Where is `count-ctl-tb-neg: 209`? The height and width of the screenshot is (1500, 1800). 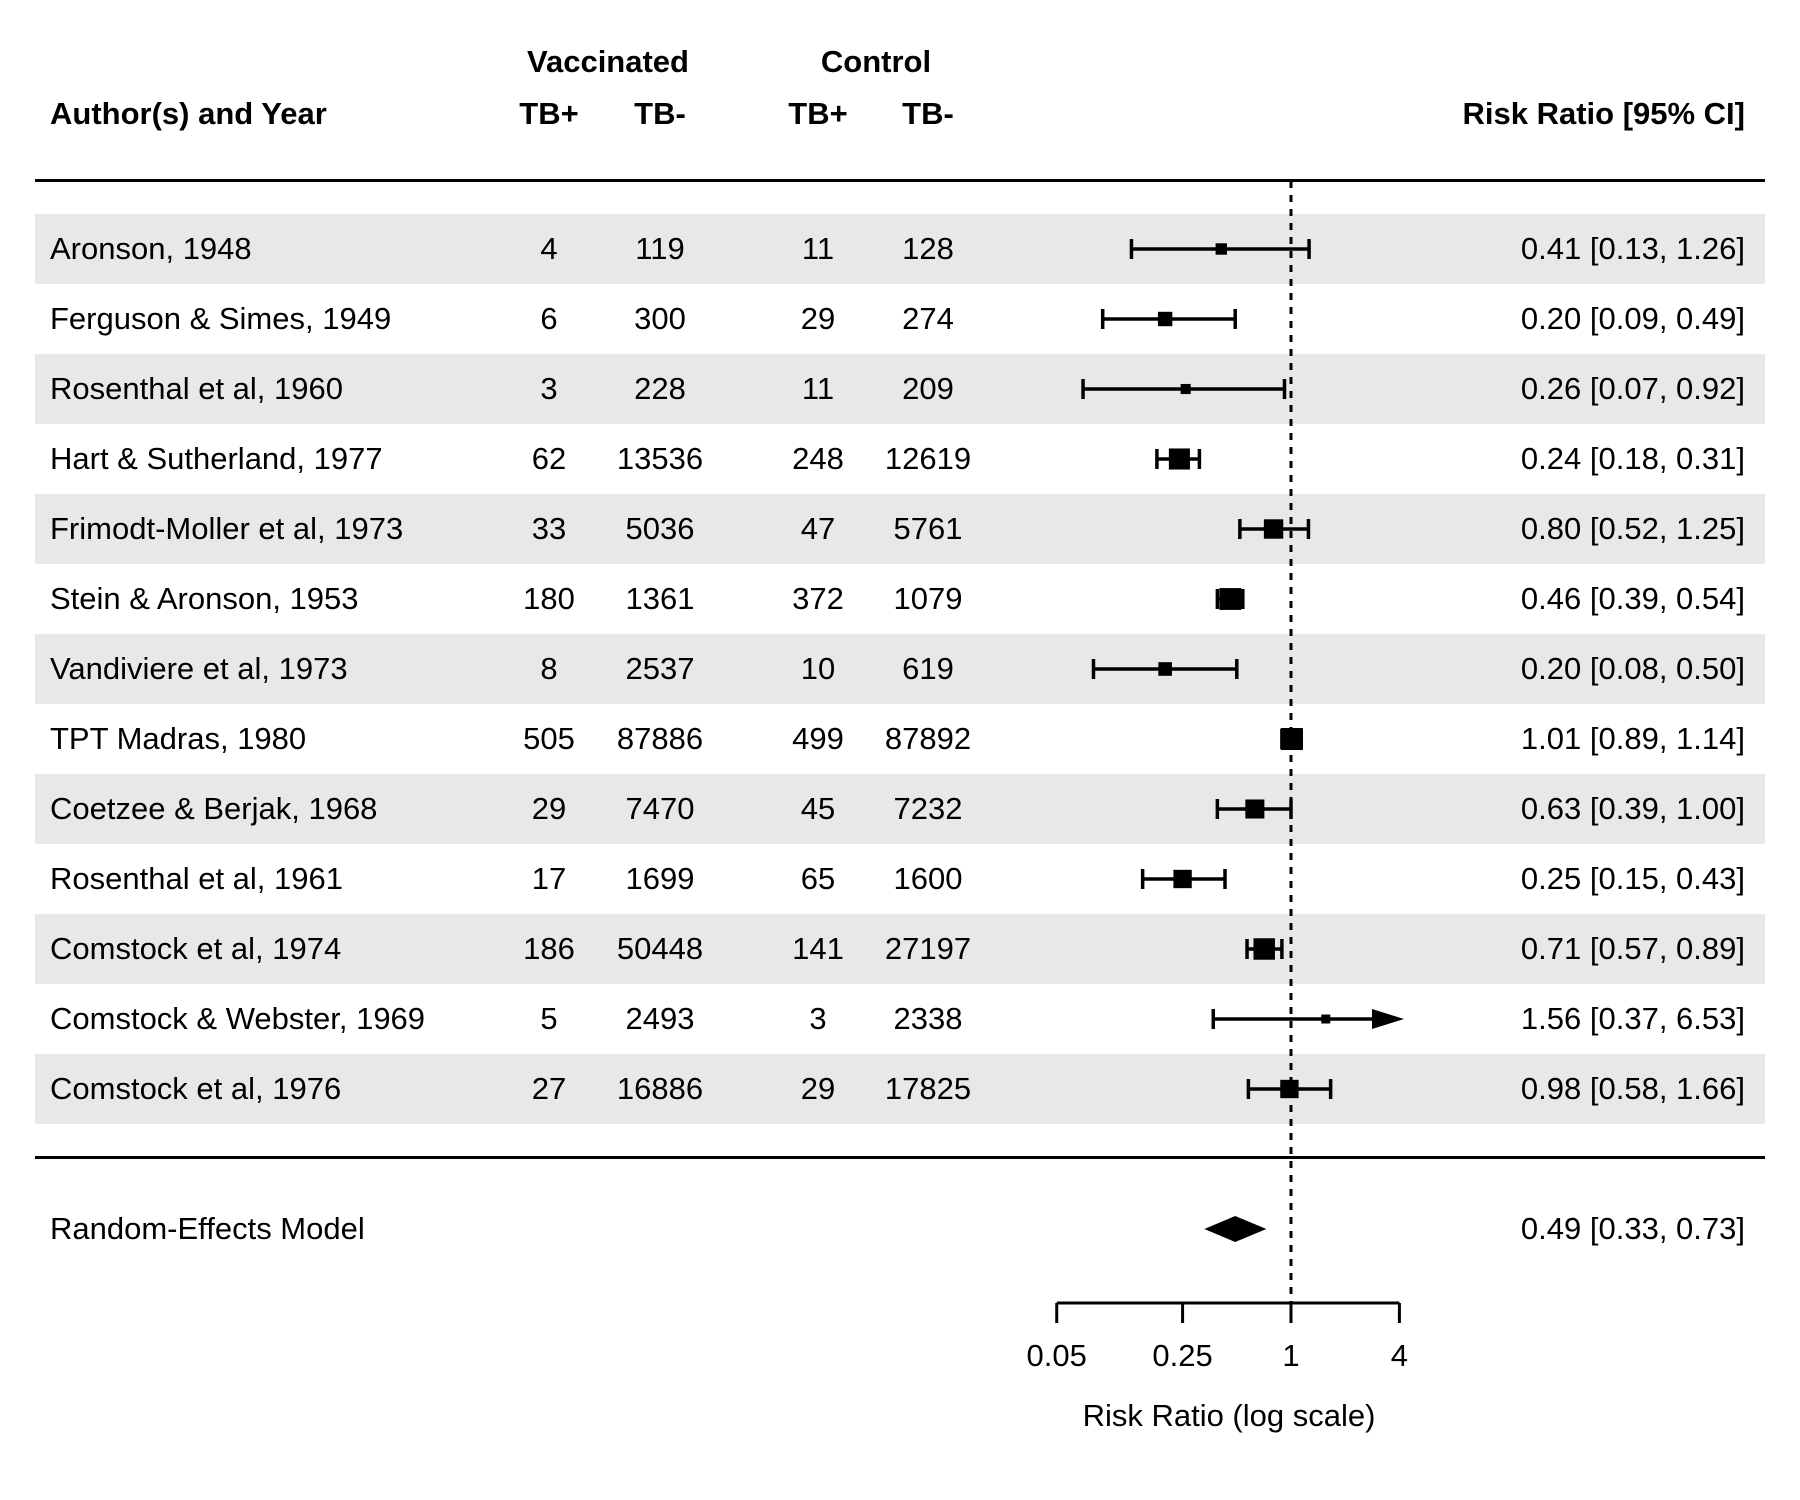 count-ctl-tb-neg: 209 is located at coordinates (928, 388).